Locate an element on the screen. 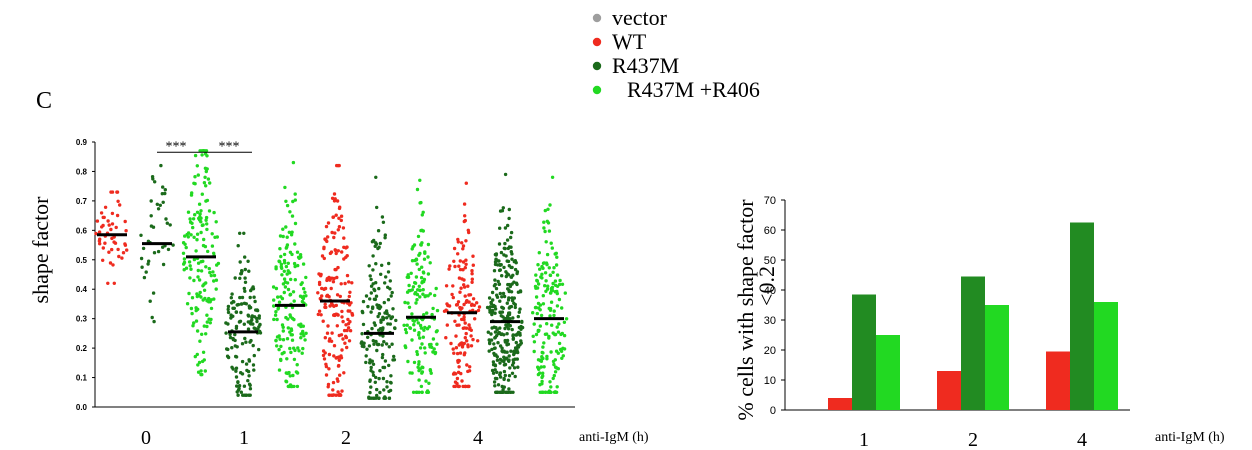 The width and height of the screenshot is (1252, 450). scatter-y-tick-label: 0.9 is located at coordinates (82, 142).